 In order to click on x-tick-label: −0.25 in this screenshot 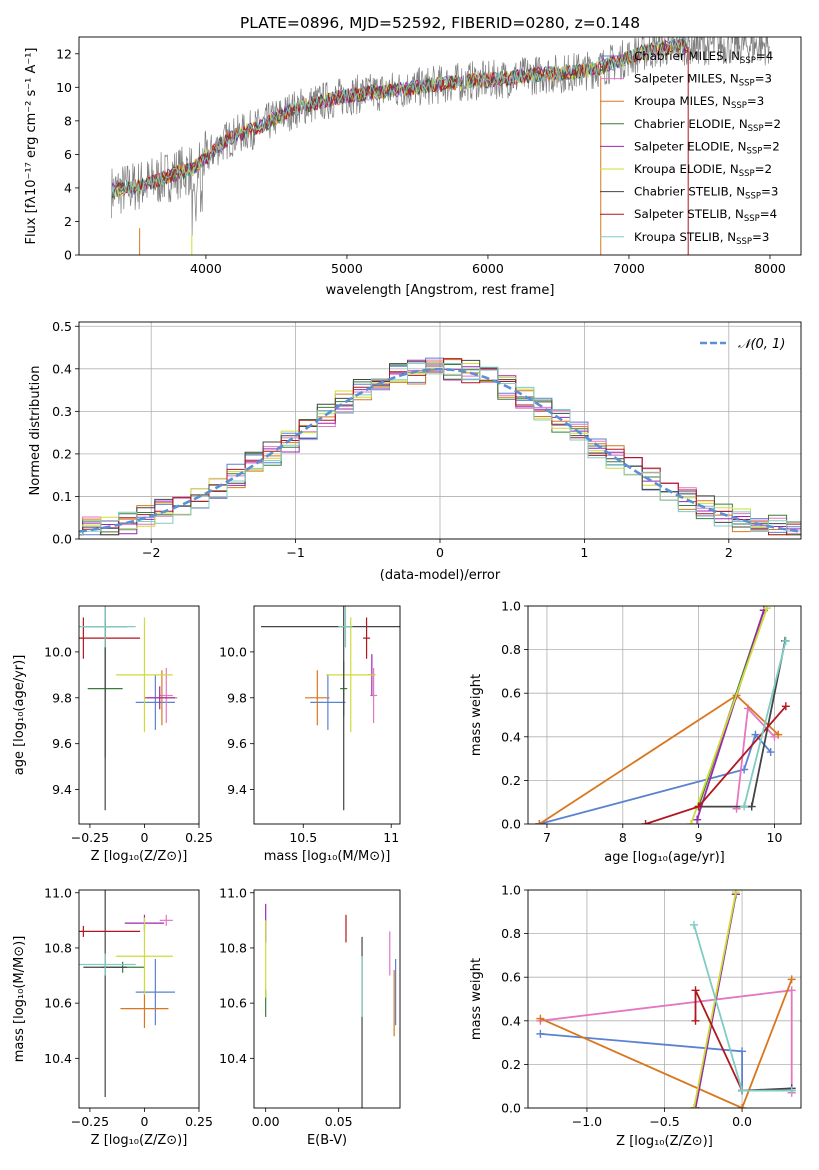, I will do `click(90, 1121)`.